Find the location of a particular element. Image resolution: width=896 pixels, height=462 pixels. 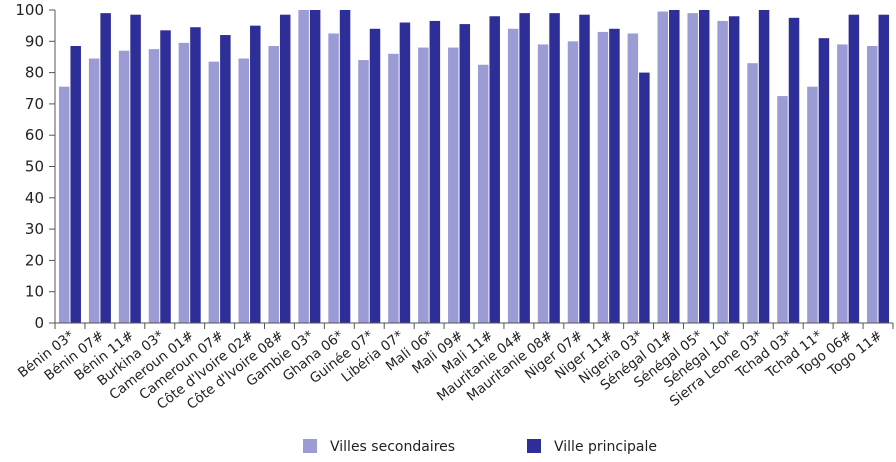

y-tick-label: 20 is located at coordinates (34, 260).